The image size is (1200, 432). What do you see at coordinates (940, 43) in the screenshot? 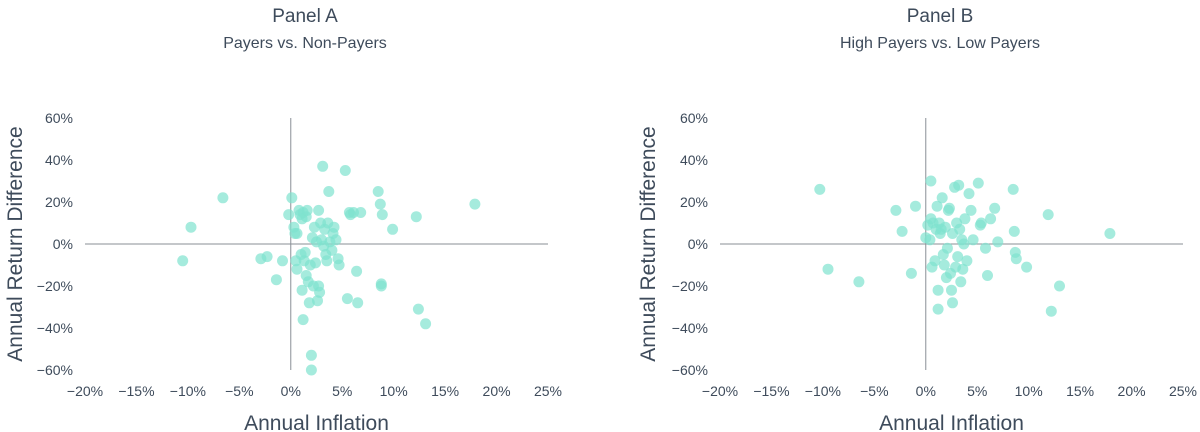
I see `chart-subtitle: High Payers vs. Low Payers` at bounding box center [940, 43].